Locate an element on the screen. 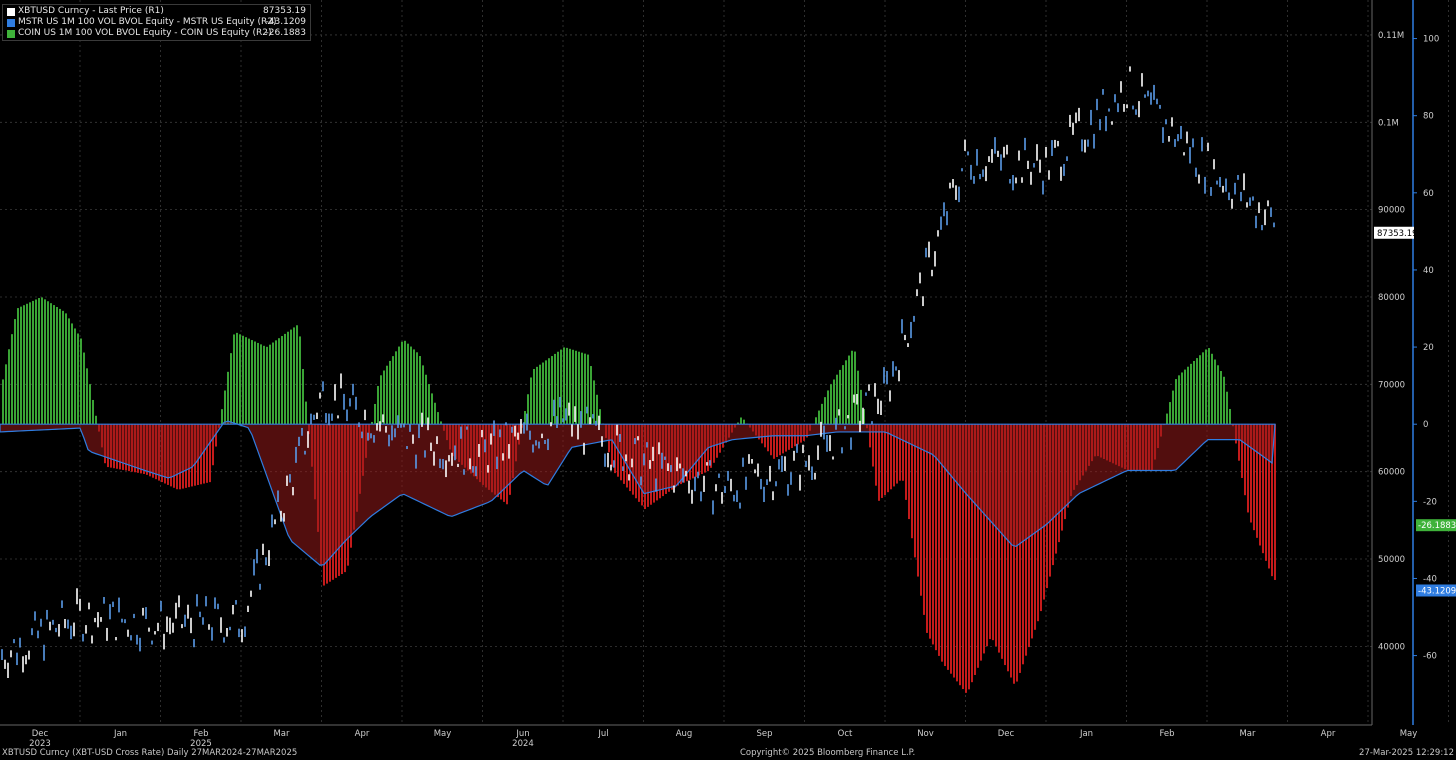 The width and height of the screenshot is (1456, 760). legend-value: 87353.19 is located at coordinates (284, 11).